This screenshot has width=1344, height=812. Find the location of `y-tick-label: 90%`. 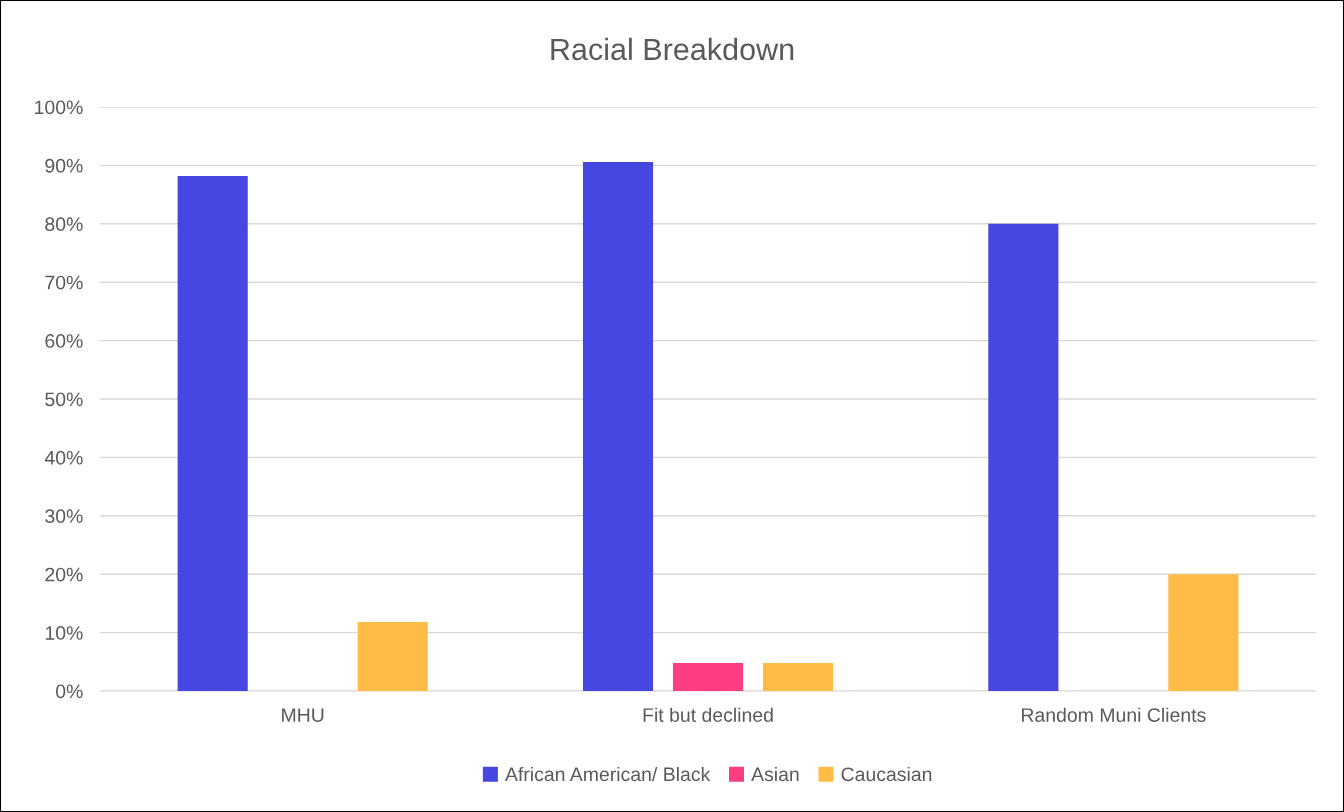

y-tick-label: 90% is located at coordinates (64, 165).